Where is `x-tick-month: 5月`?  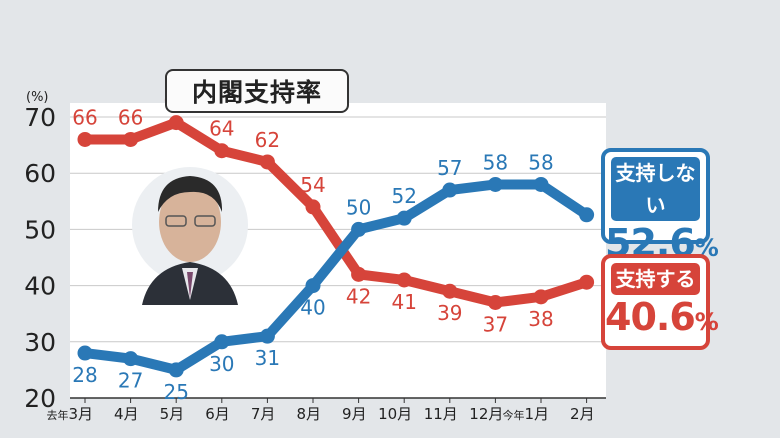 x-tick-month: 5月 is located at coordinates (172, 414).